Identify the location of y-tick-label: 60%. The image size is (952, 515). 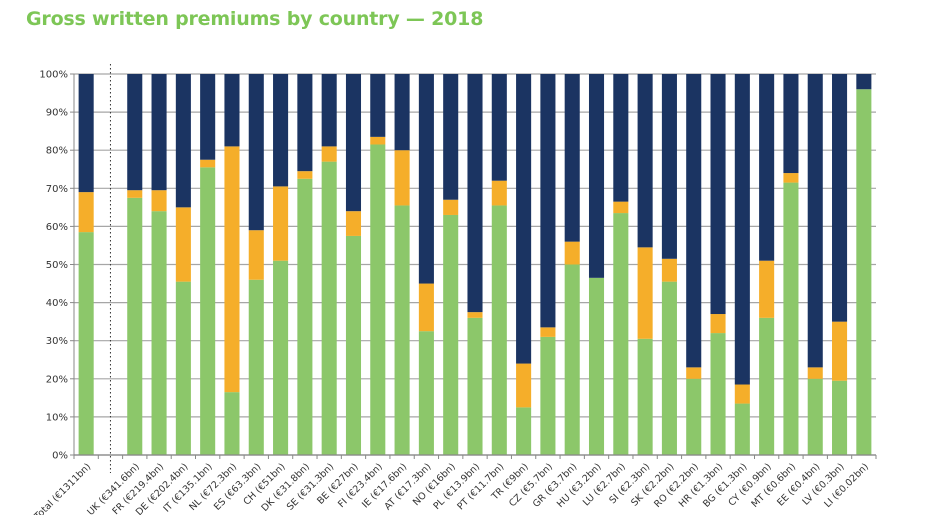
(57, 227).